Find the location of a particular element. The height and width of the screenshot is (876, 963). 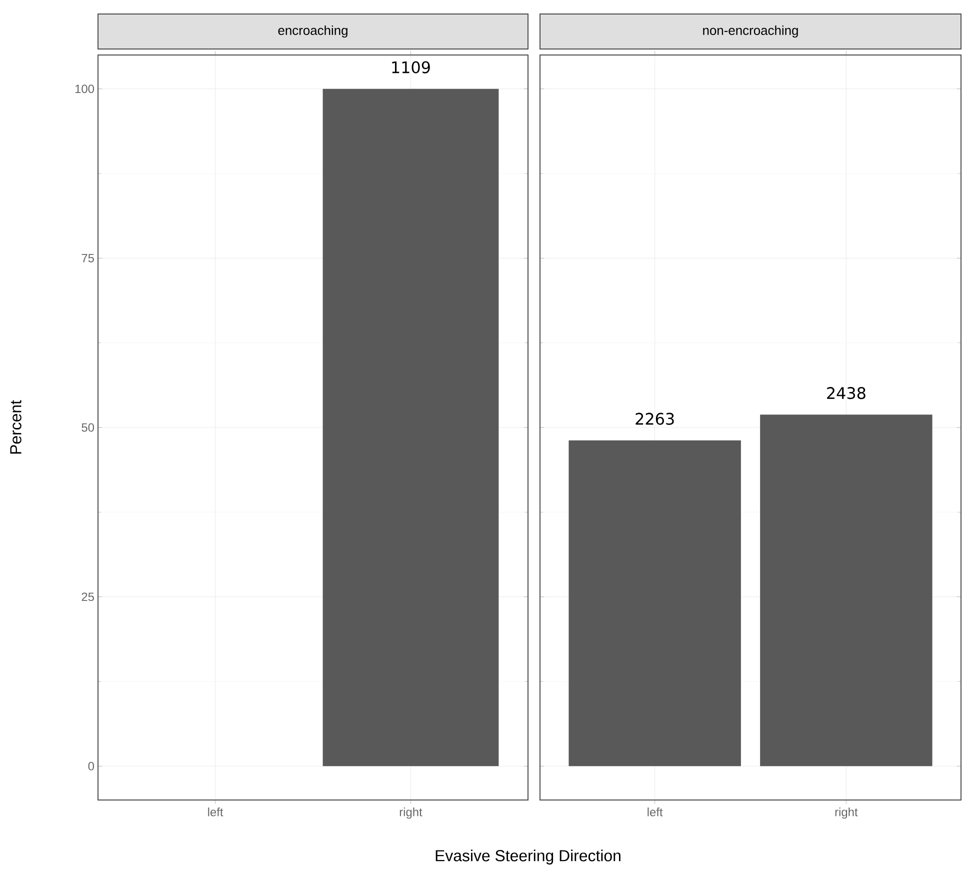

y-axis-title: Percent is located at coordinates (16, 427).